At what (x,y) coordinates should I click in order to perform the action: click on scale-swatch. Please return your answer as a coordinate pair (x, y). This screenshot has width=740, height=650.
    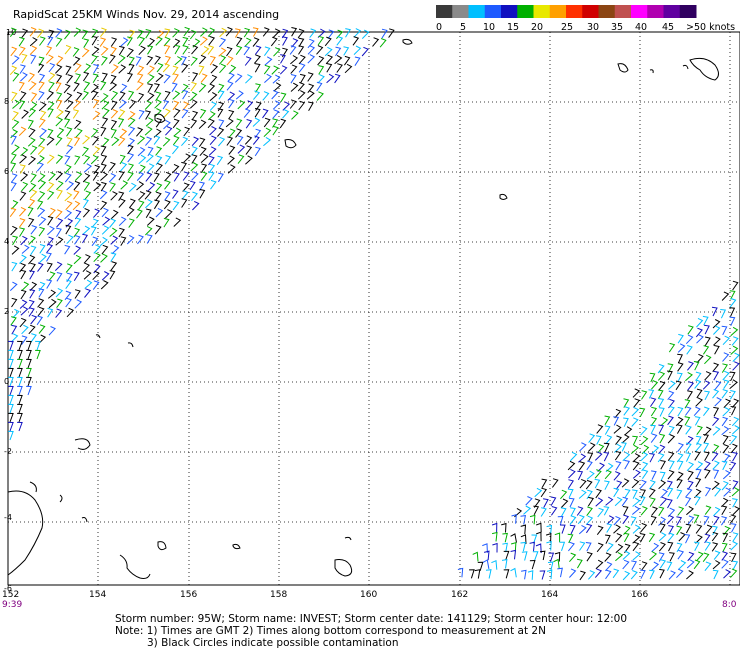
    Looking at the image, I should click on (623, 11).